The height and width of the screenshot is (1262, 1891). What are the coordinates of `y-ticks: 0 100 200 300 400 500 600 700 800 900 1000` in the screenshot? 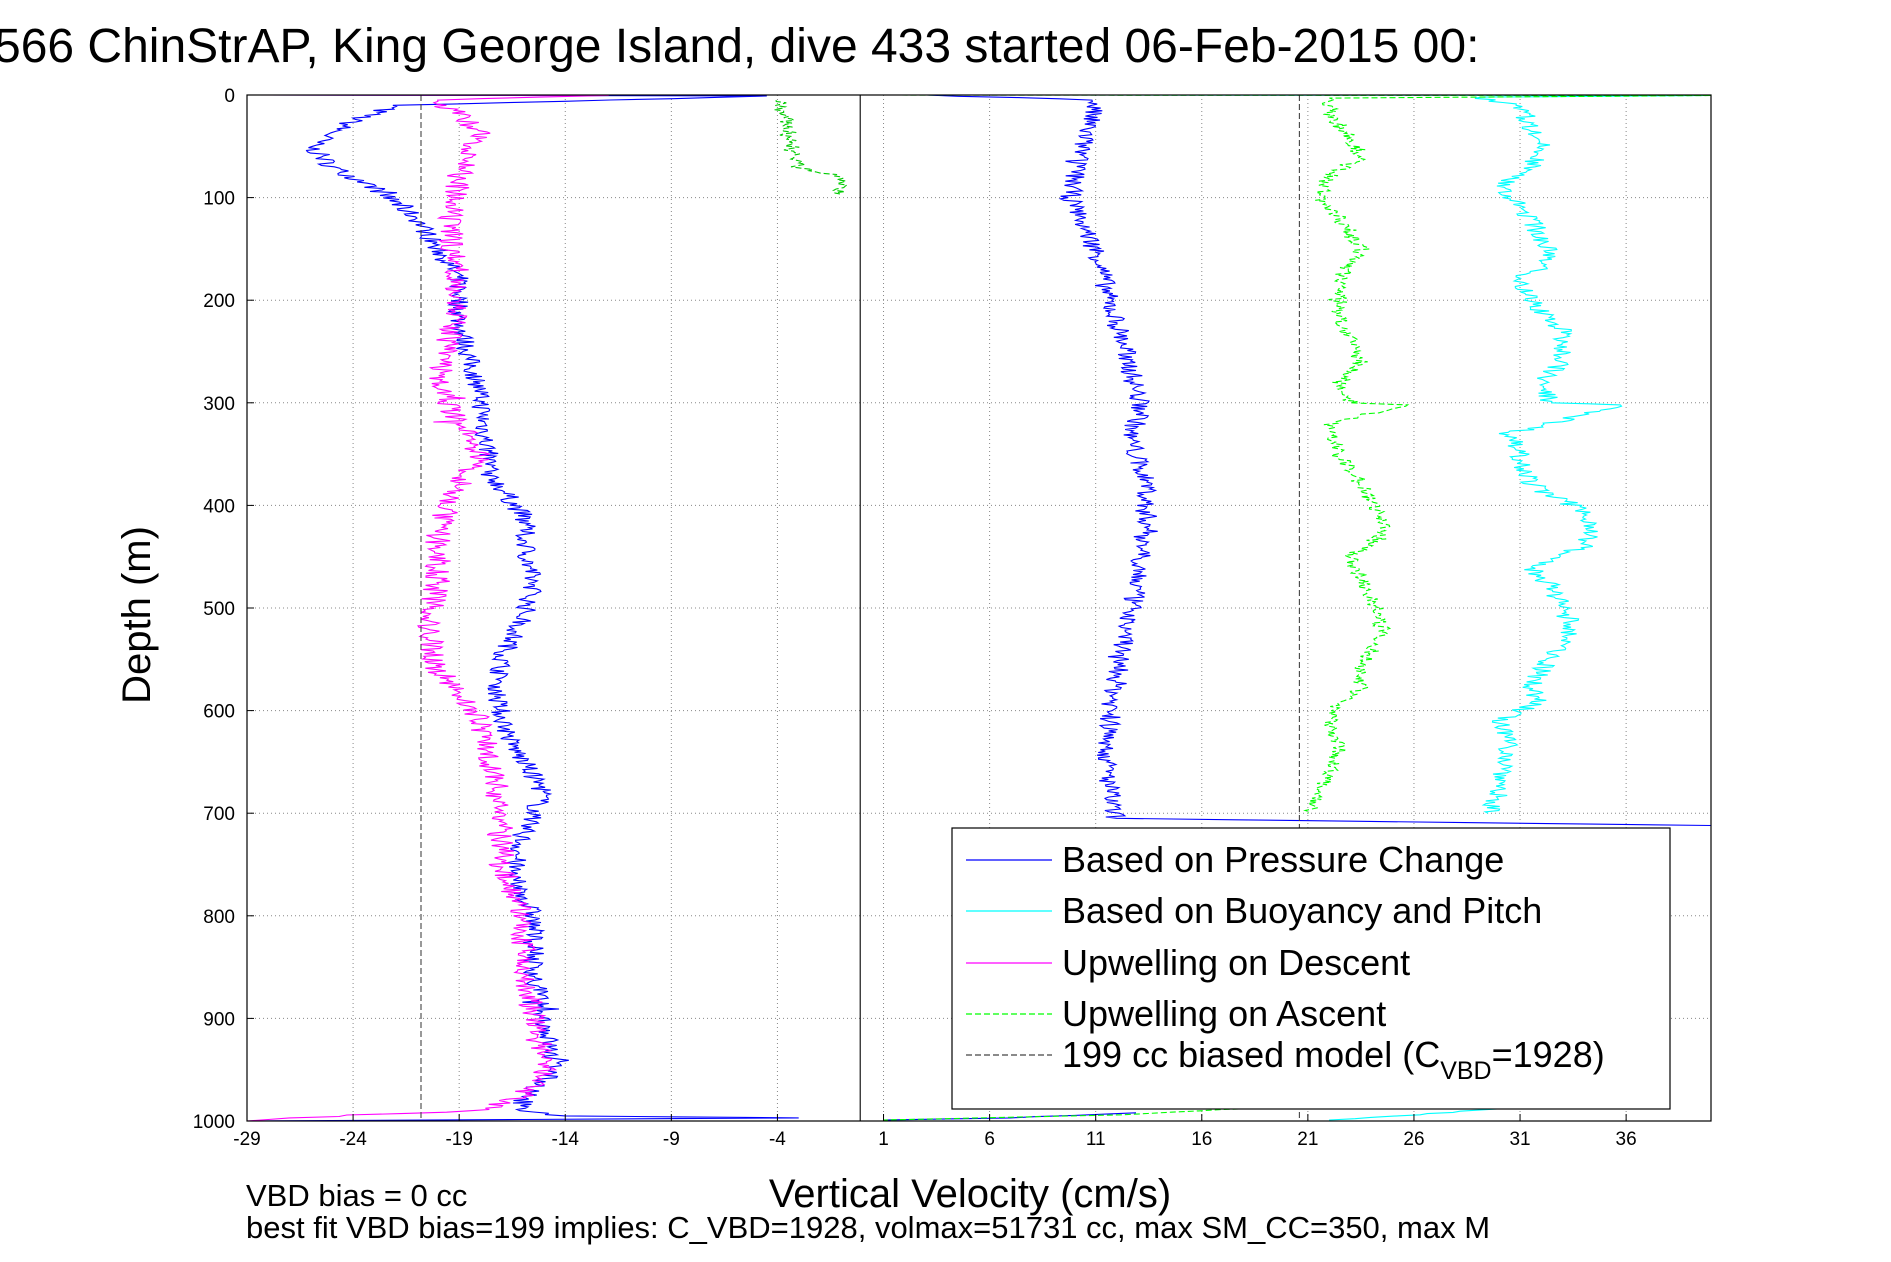 It's located at (223, 609).